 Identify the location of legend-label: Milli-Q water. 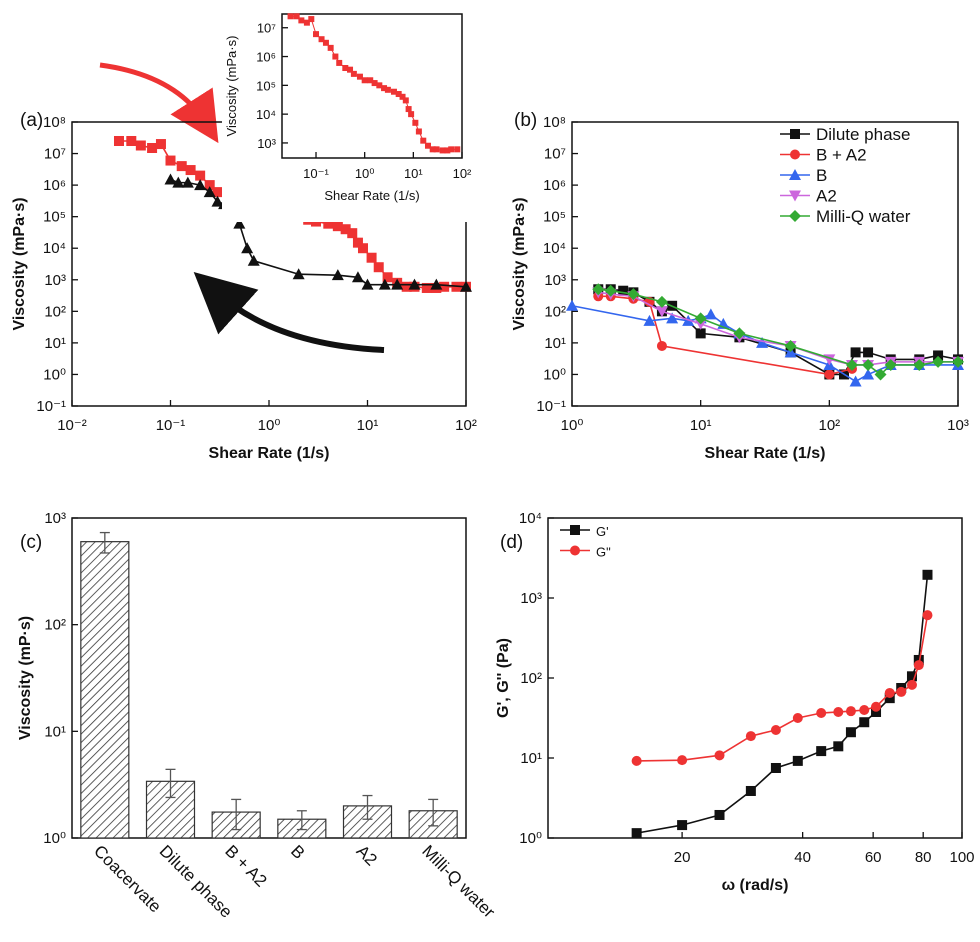
(863, 216).